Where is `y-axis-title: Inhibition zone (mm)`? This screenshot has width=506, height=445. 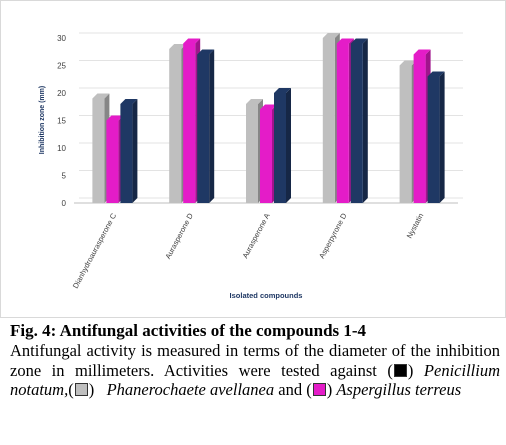 y-axis-title: Inhibition zone (mm) is located at coordinates (42, 120).